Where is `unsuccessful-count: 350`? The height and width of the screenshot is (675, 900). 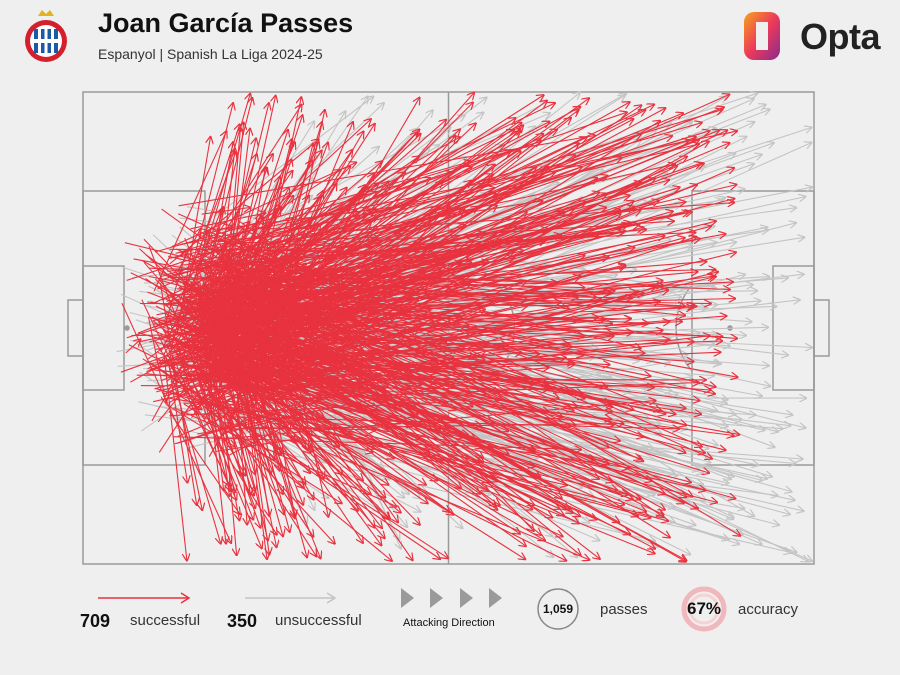 unsuccessful-count: 350 is located at coordinates (242, 621).